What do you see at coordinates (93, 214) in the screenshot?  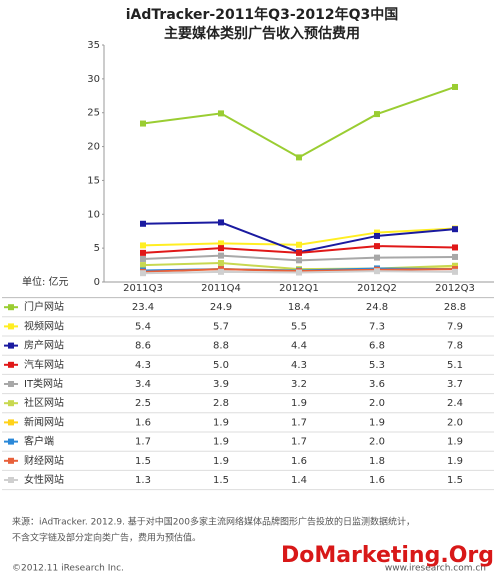 I see `y-tick-label: 10` at bounding box center [93, 214].